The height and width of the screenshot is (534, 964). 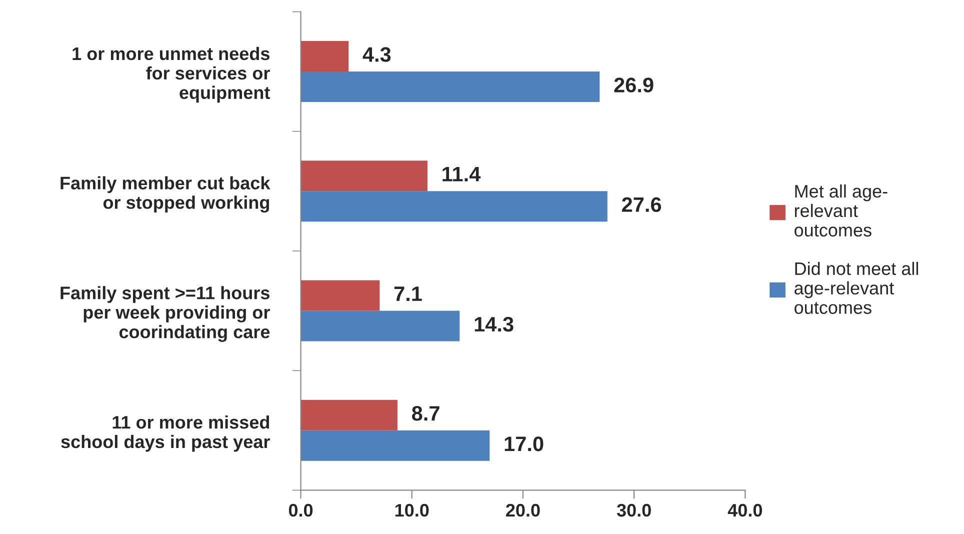 What do you see at coordinates (408, 293) in the screenshot?
I see `data-label: 7.1` at bounding box center [408, 293].